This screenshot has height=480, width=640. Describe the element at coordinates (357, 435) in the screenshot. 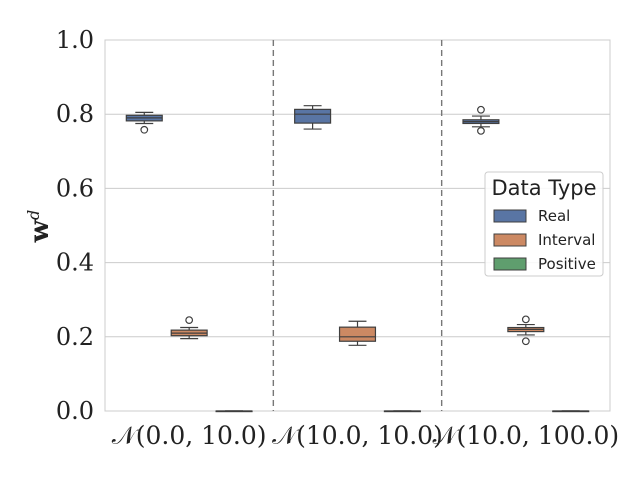

I see `x-tick-label: 𝒩(10.0, 10.0)` at that location.